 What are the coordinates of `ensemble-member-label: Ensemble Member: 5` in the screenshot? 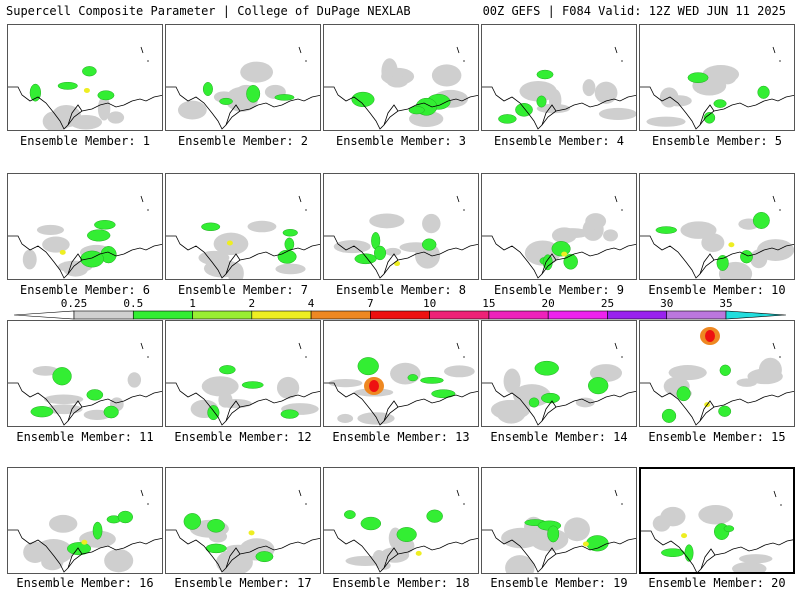 It's located at (717, 141).